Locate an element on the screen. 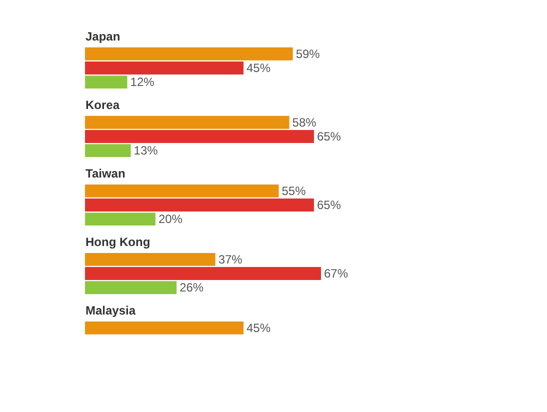 The image size is (547, 412). y-tick-label: Malaysia is located at coordinates (111, 310).